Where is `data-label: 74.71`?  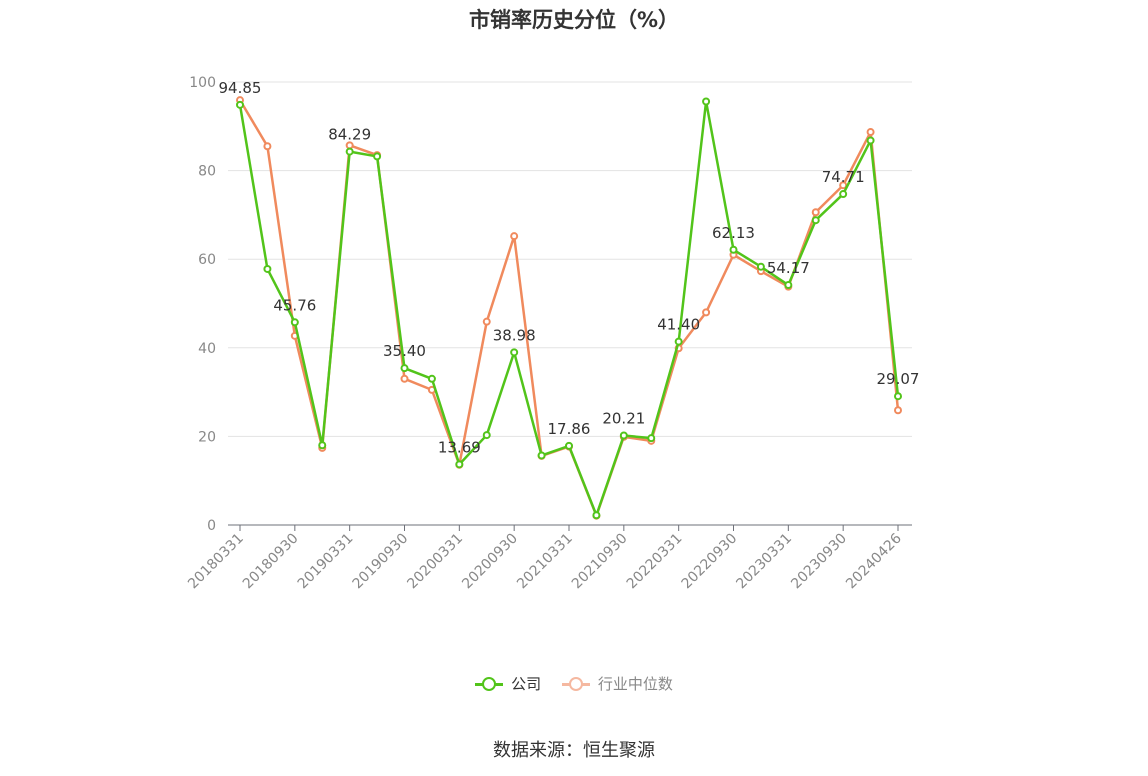
data-label: 74.71 is located at coordinates (843, 177).